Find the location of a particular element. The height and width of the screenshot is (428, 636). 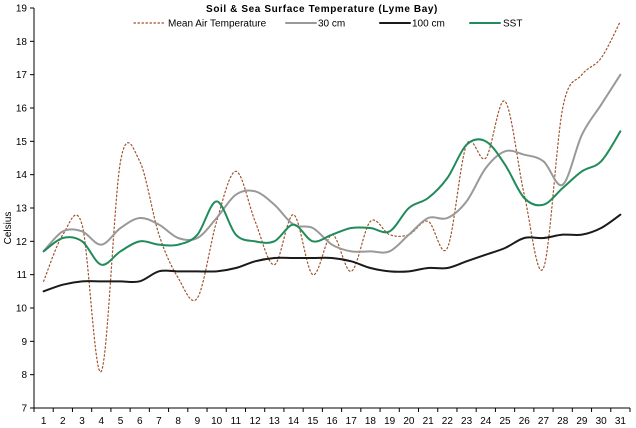

x-tick-label: 16 is located at coordinates (332, 421).